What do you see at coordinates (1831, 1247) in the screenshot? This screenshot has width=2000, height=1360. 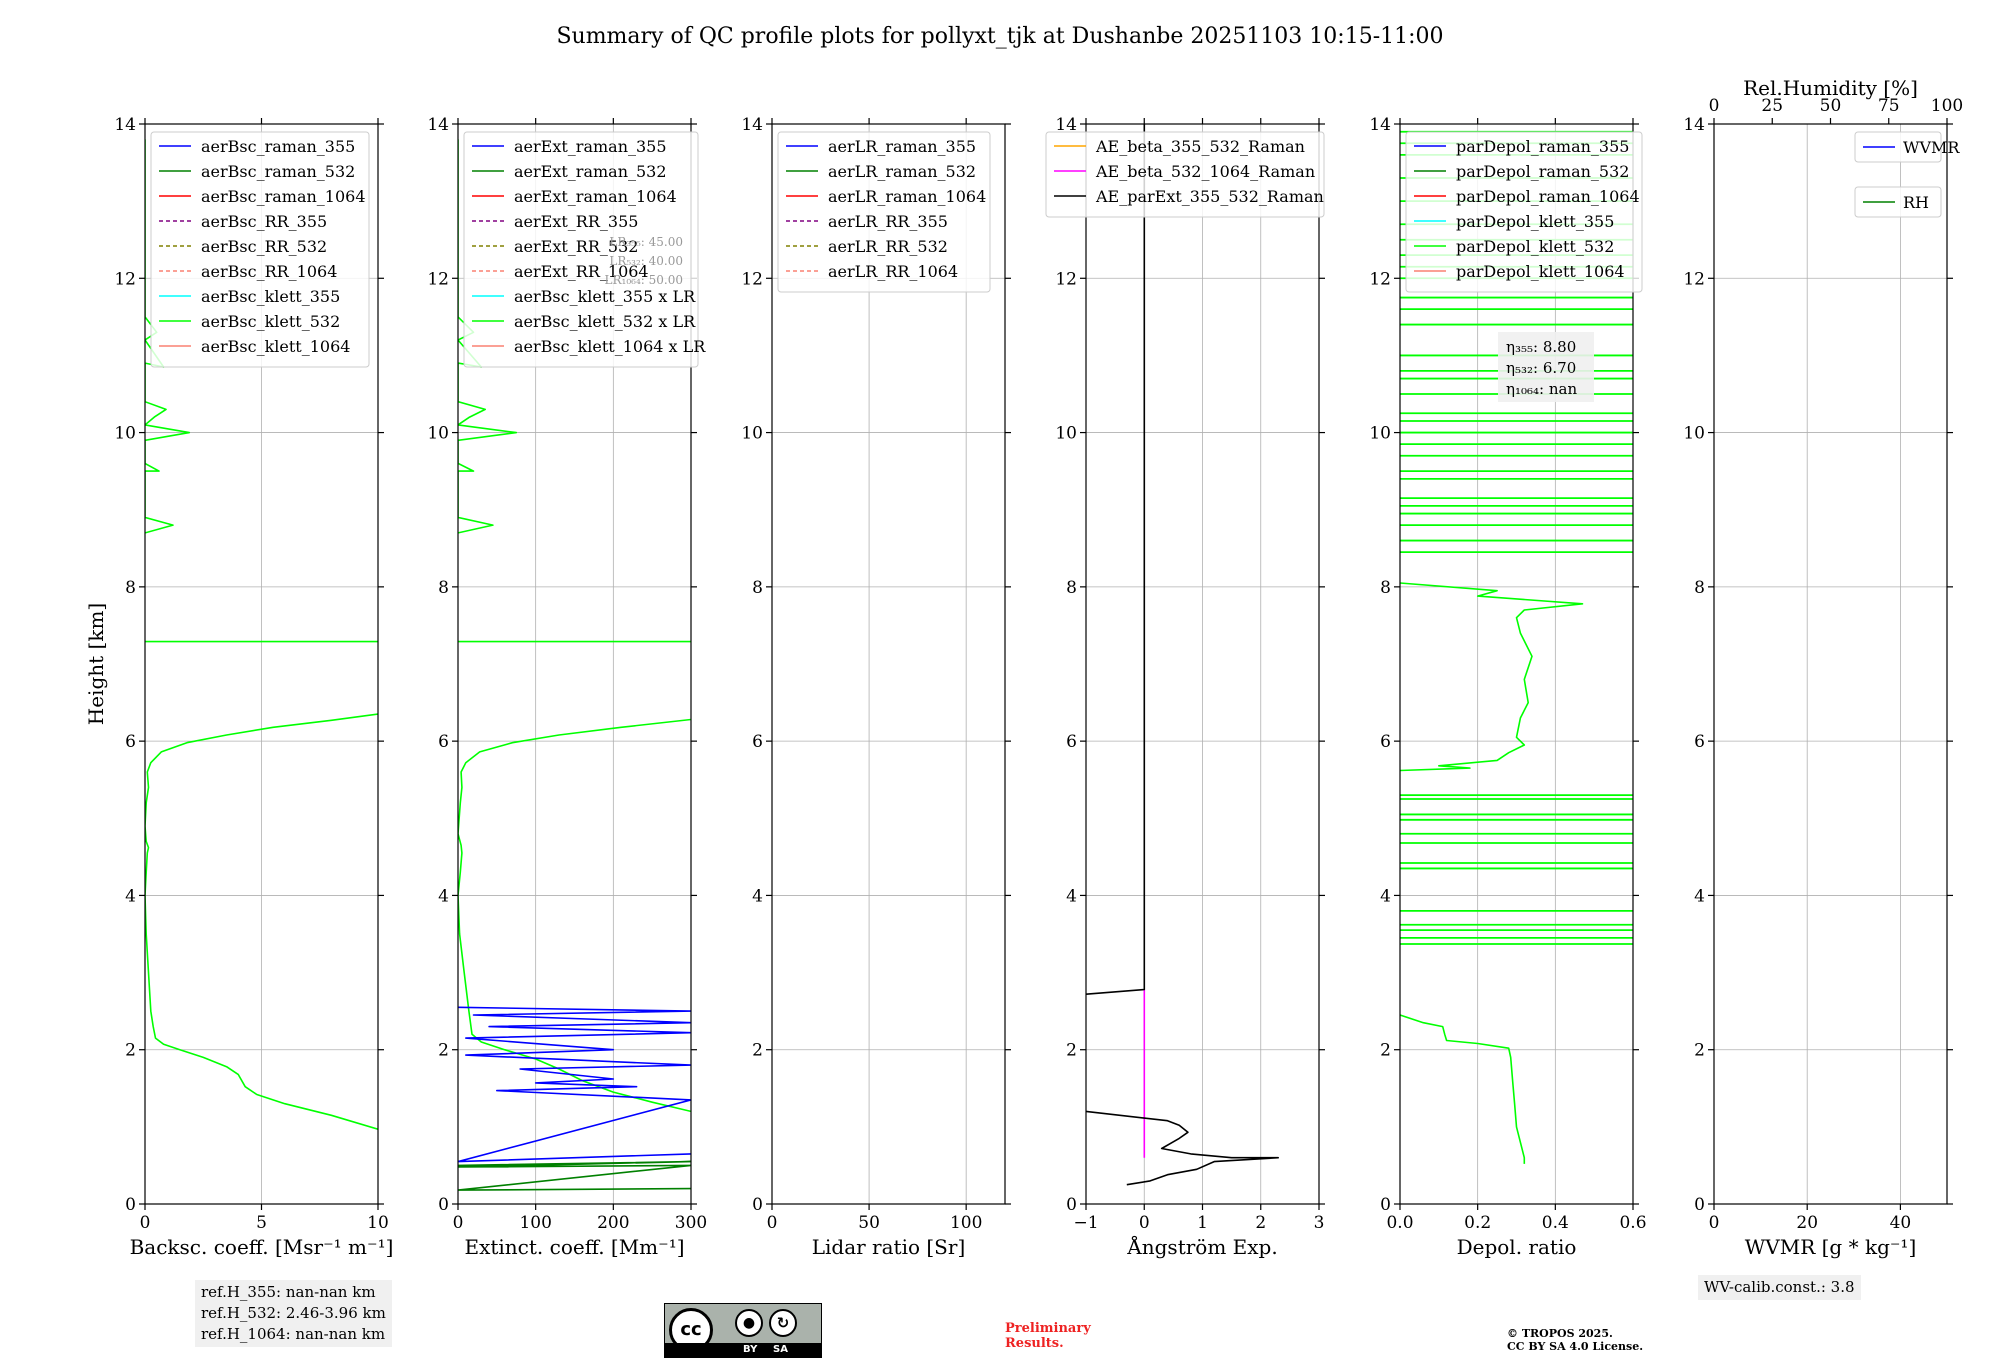 I see `x-axis-label: WVMR [g * kg⁻¹]` at bounding box center [1831, 1247].